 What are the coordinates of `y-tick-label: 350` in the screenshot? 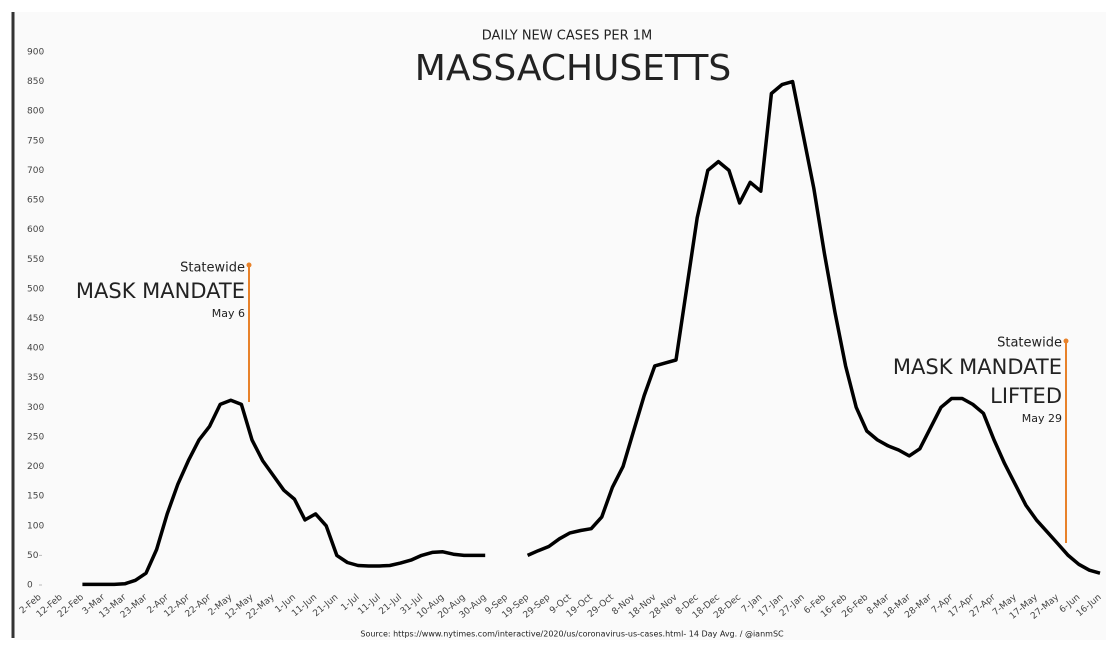 It's located at (35, 378).